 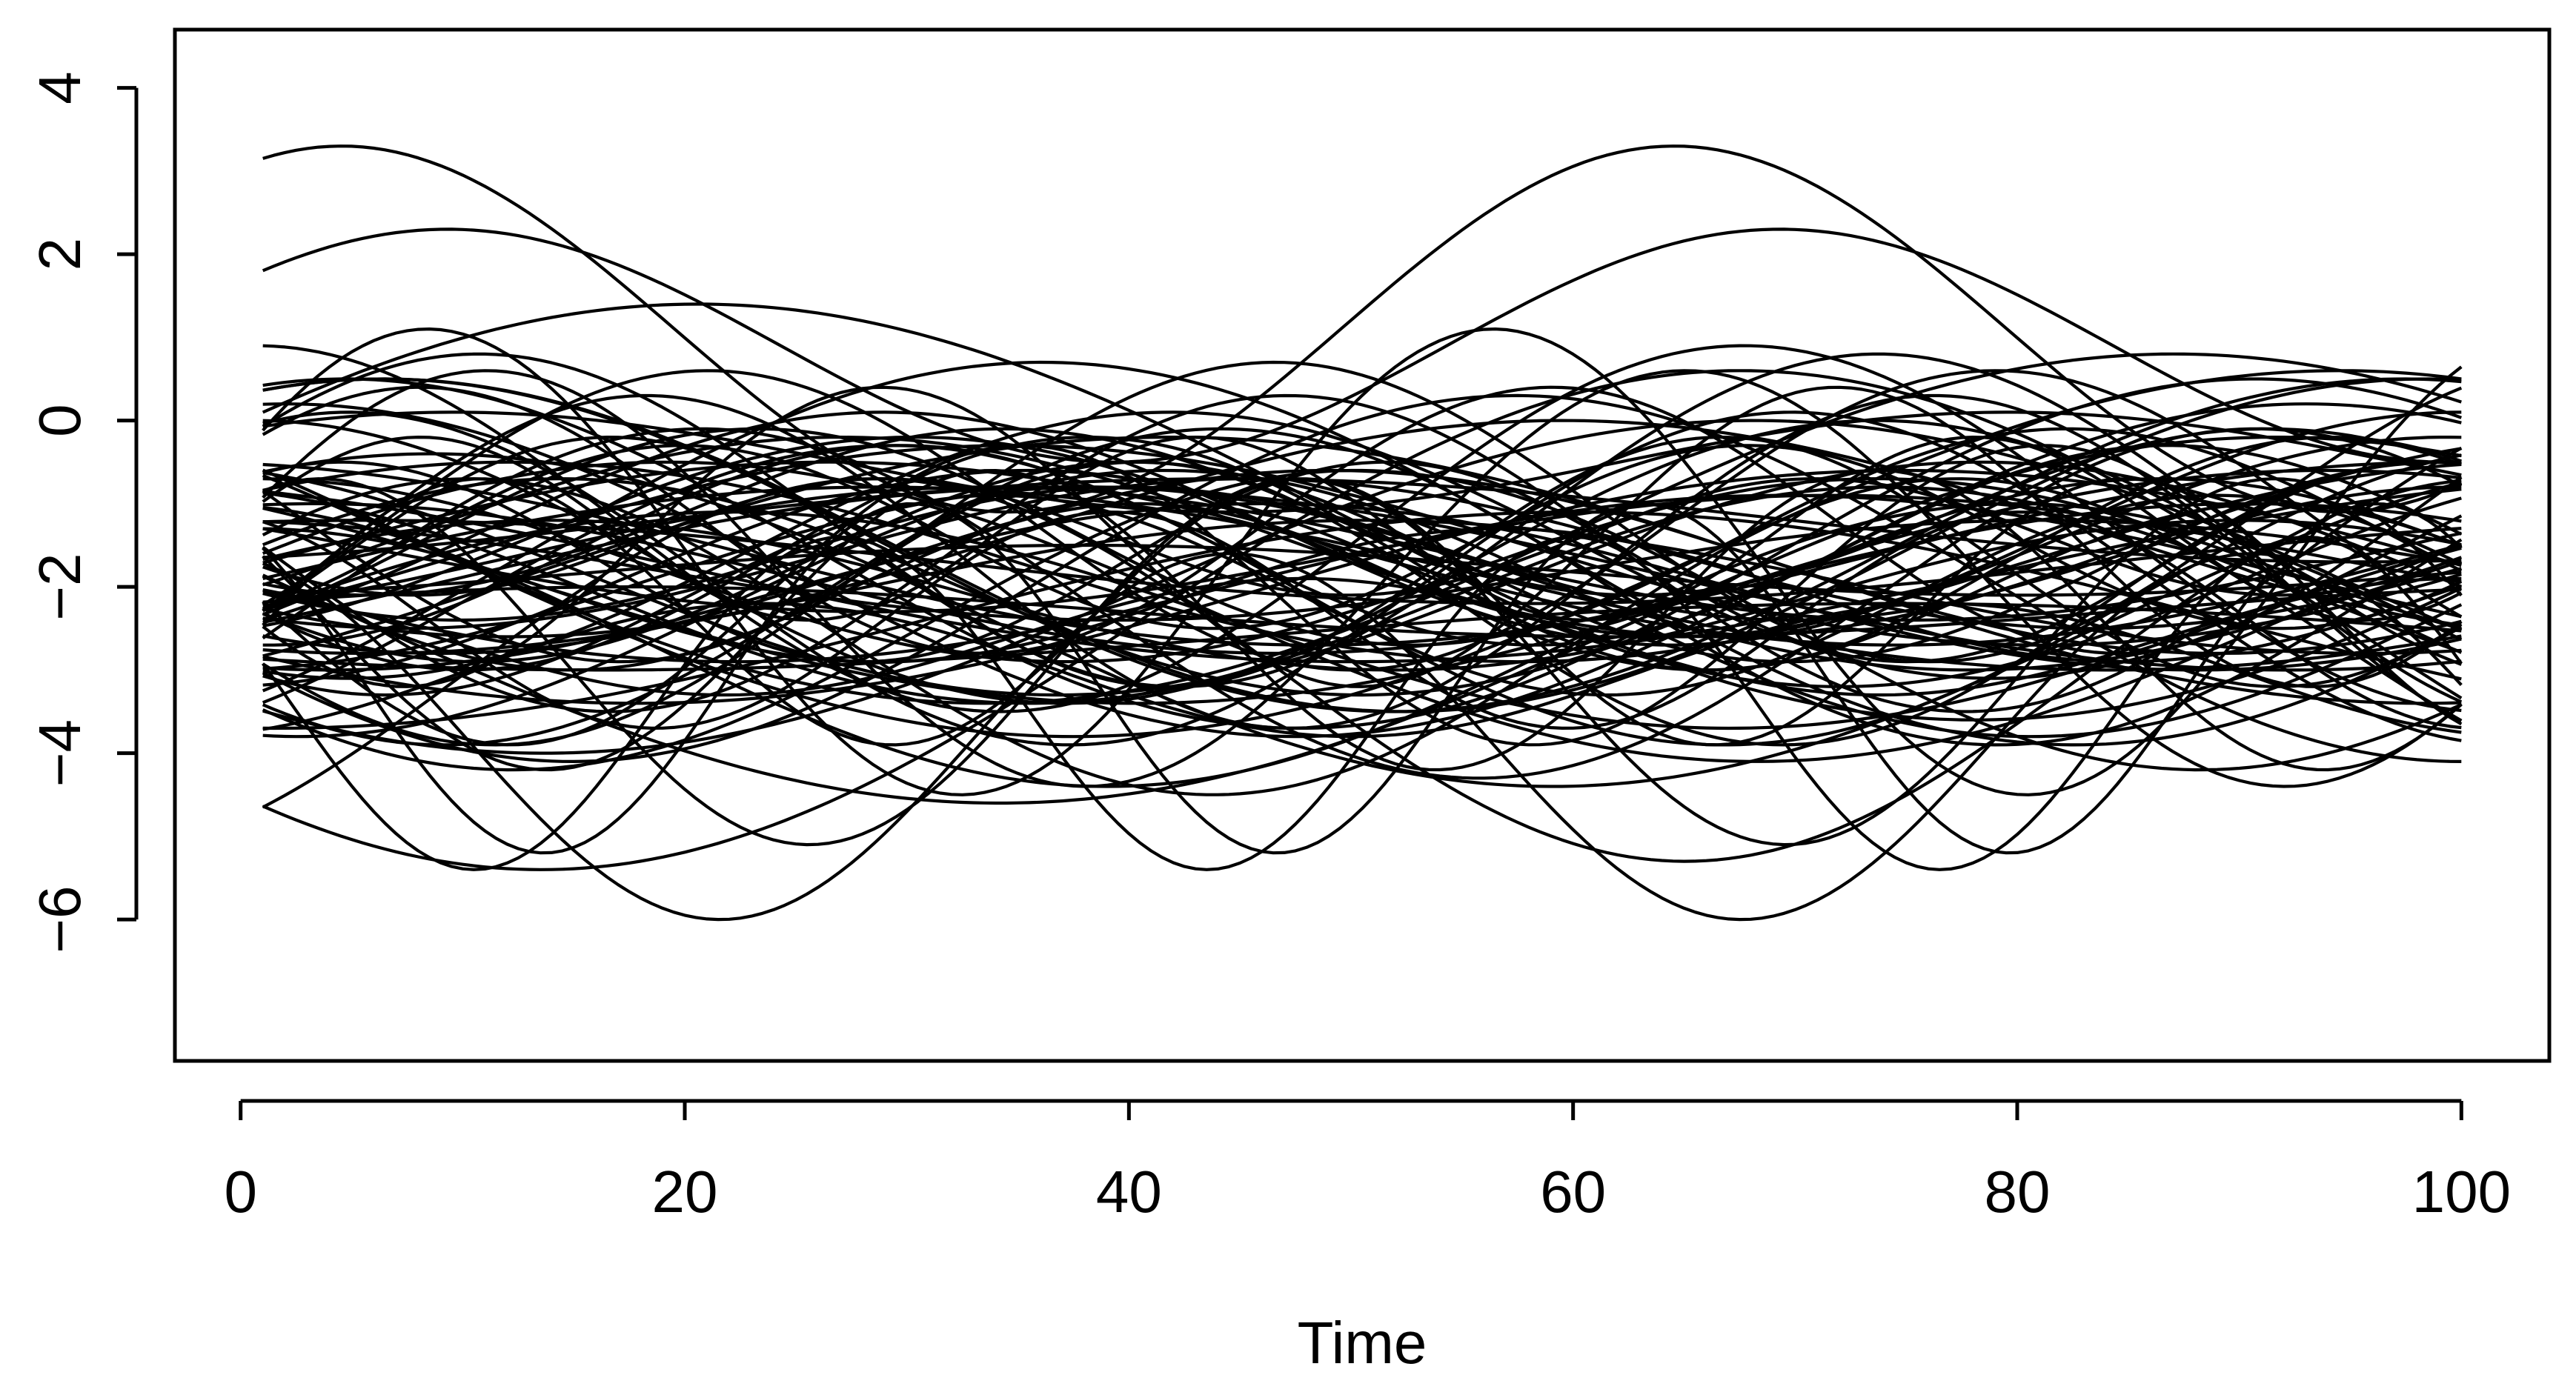 I want to click on x-tick-label: 80, so click(x=2018, y=1192).